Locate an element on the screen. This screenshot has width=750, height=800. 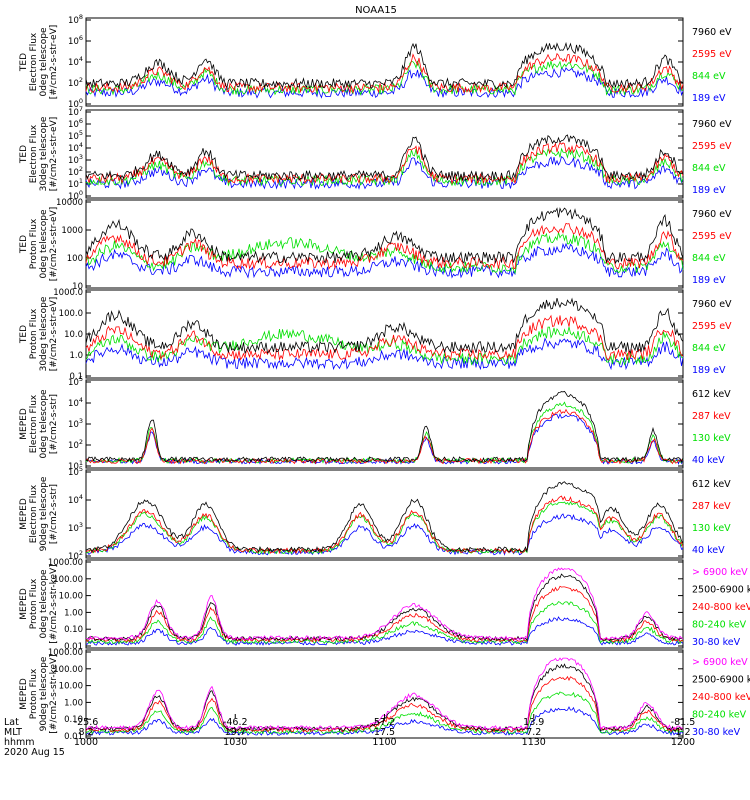
x-axis-row-label: Lat is located at coordinates (11, 722).